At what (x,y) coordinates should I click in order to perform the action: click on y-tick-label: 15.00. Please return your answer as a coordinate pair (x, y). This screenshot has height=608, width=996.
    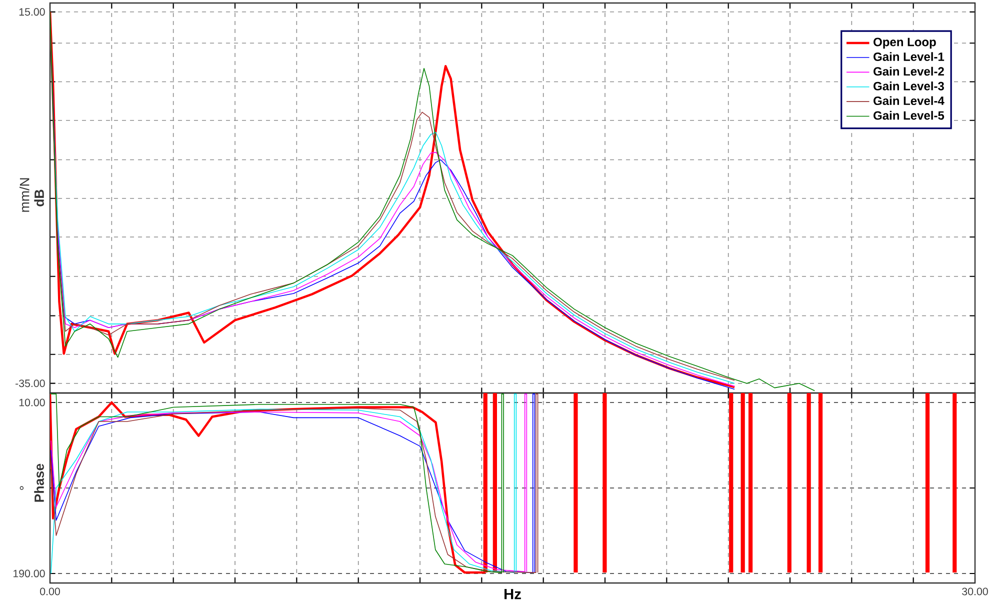
    Looking at the image, I should click on (32, 12).